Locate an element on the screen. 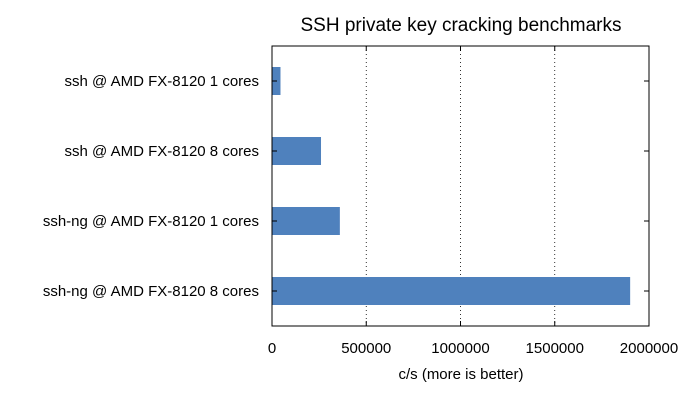  chart-title: SSH private key cracking benchmarks is located at coordinates (460, 25).